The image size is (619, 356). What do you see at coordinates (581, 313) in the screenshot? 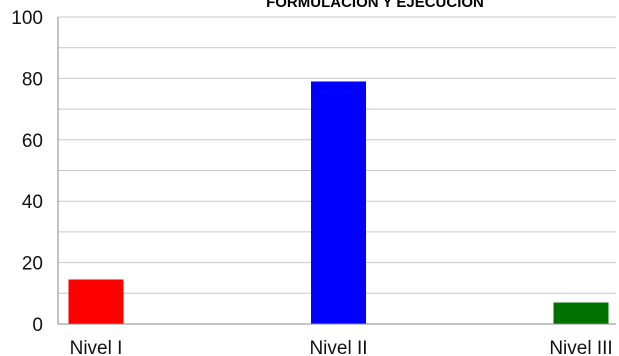
I see `bar-nivel-iii` at bounding box center [581, 313].